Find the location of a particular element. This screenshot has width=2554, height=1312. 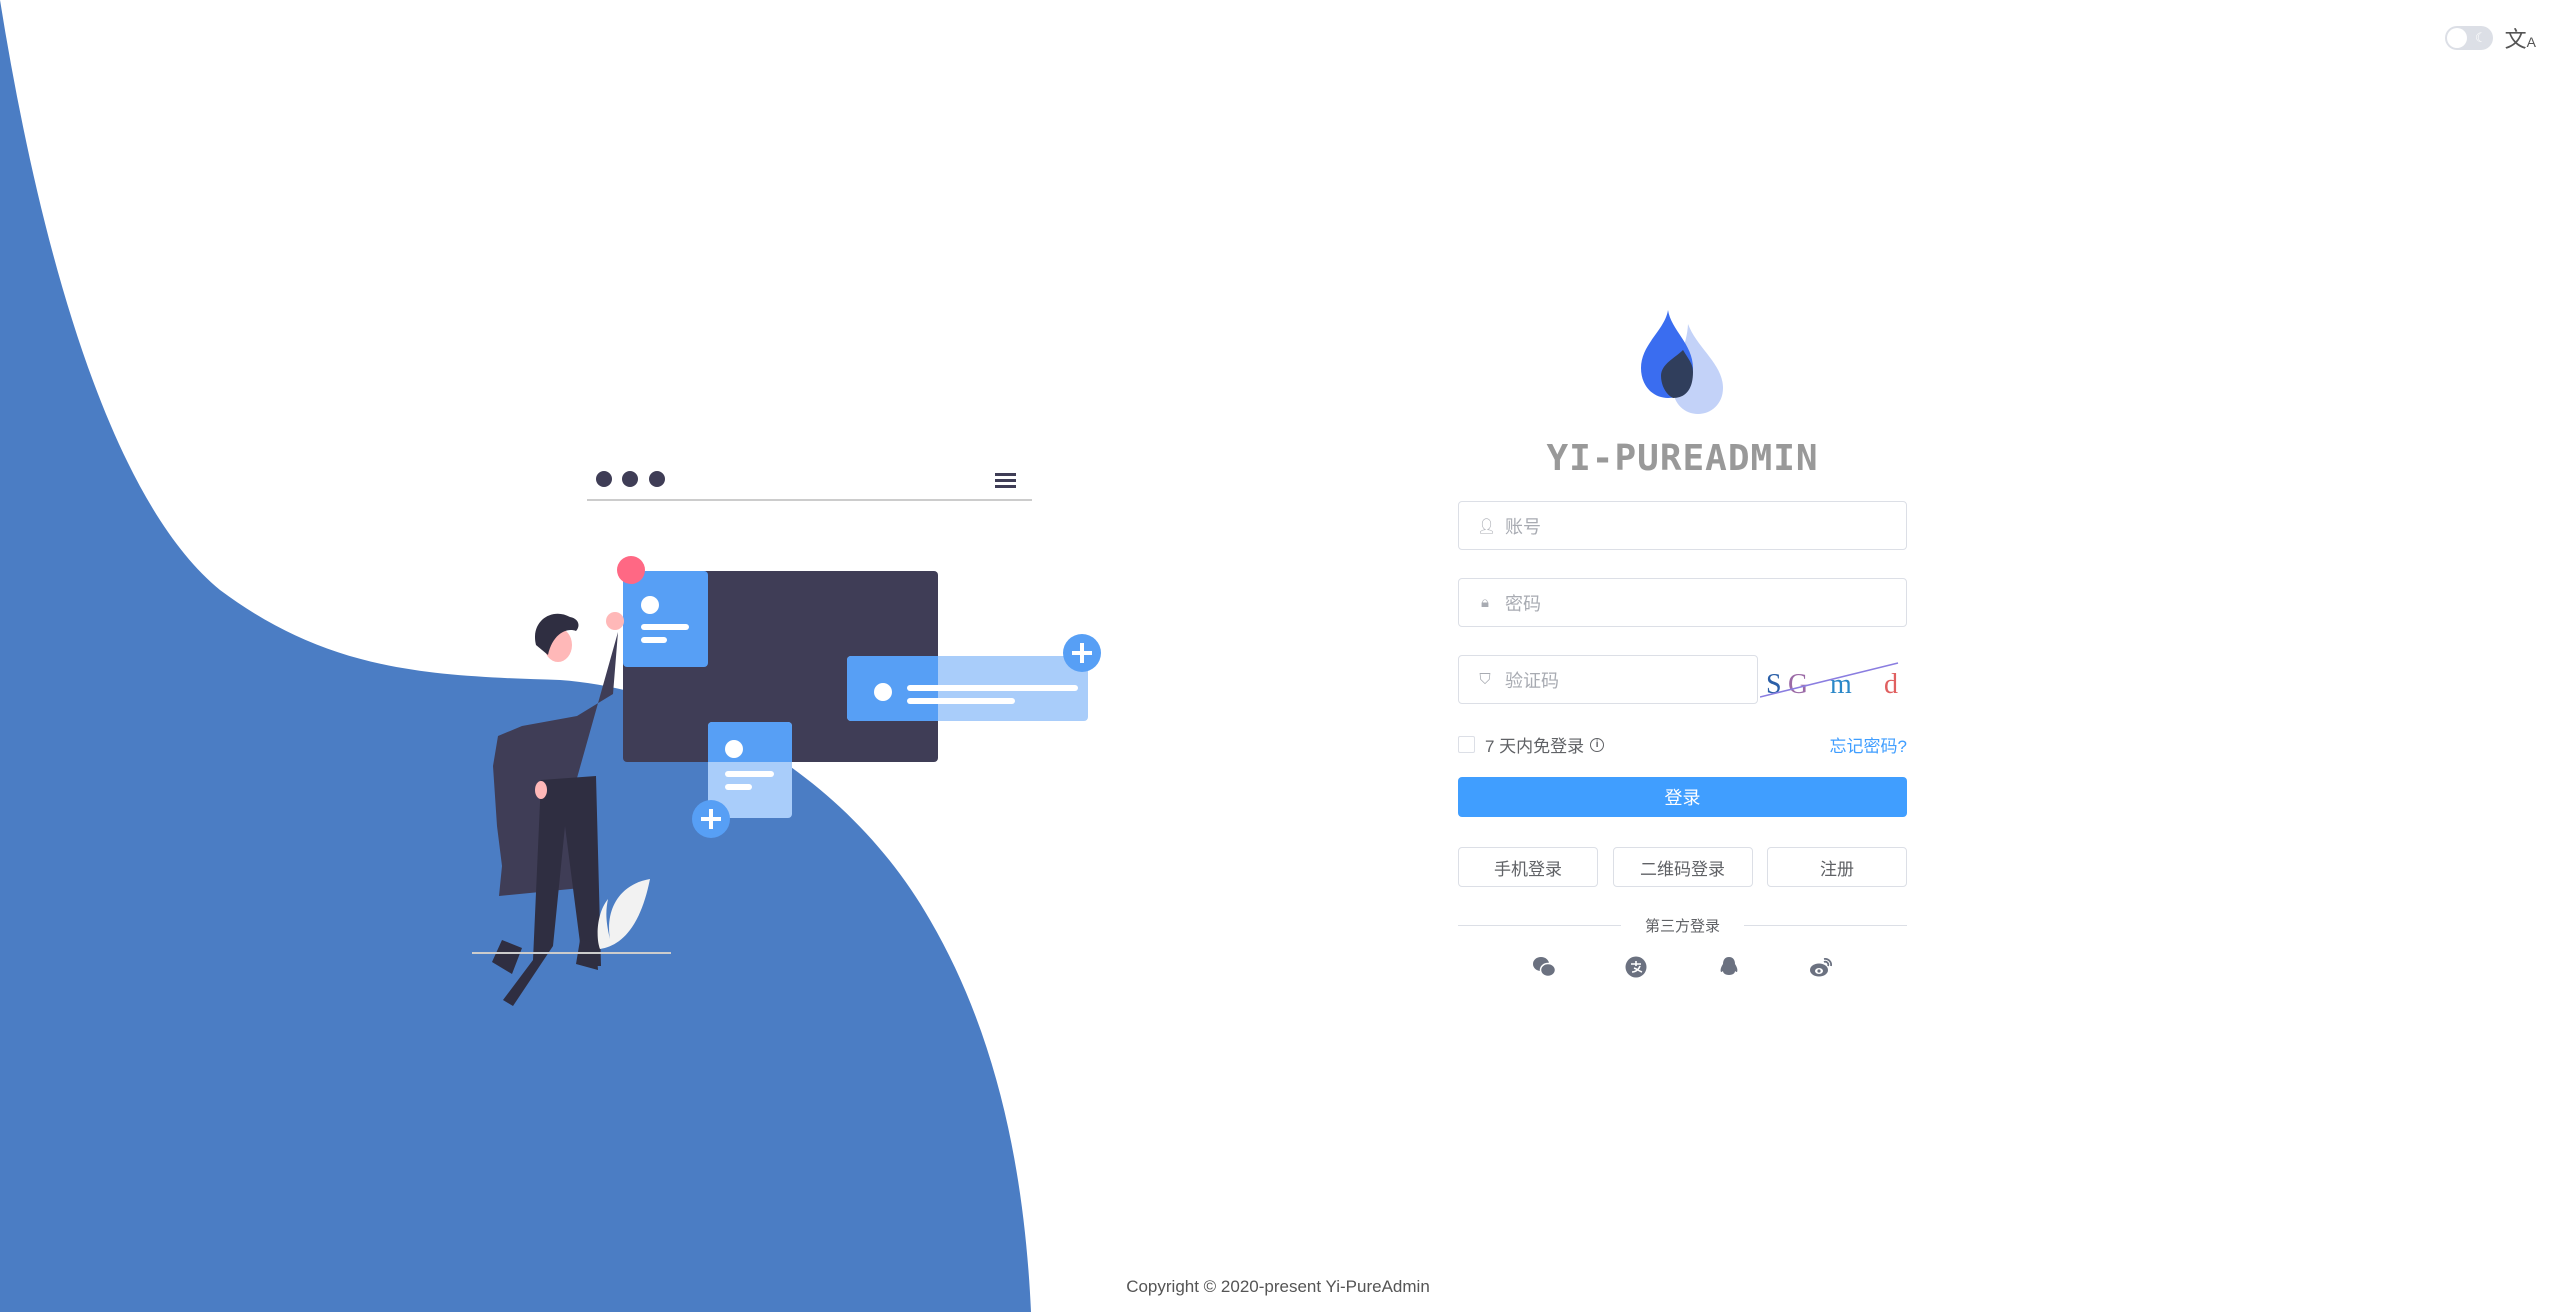

remember-checkbox is located at coordinates (1466, 744).